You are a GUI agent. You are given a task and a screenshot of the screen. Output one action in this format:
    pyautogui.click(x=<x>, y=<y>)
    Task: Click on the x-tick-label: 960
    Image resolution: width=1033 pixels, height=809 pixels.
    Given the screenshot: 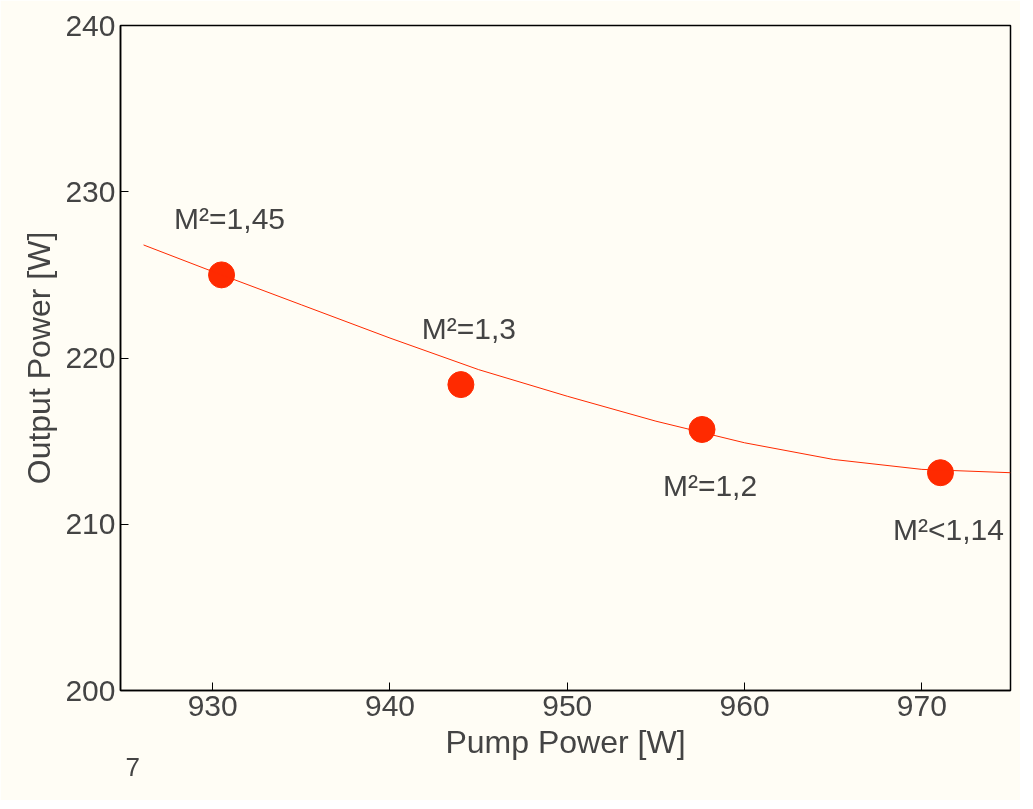 What is the action you would take?
    pyautogui.click(x=744, y=705)
    